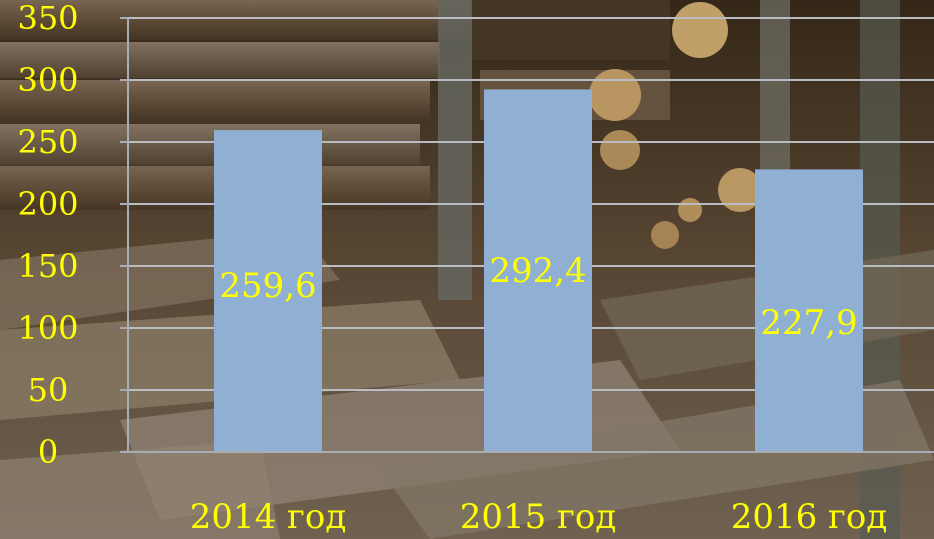 This screenshot has height=539, width=934. Describe the element at coordinates (47, 204) in the screenshot. I see `y-tick-label: 200` at that location.